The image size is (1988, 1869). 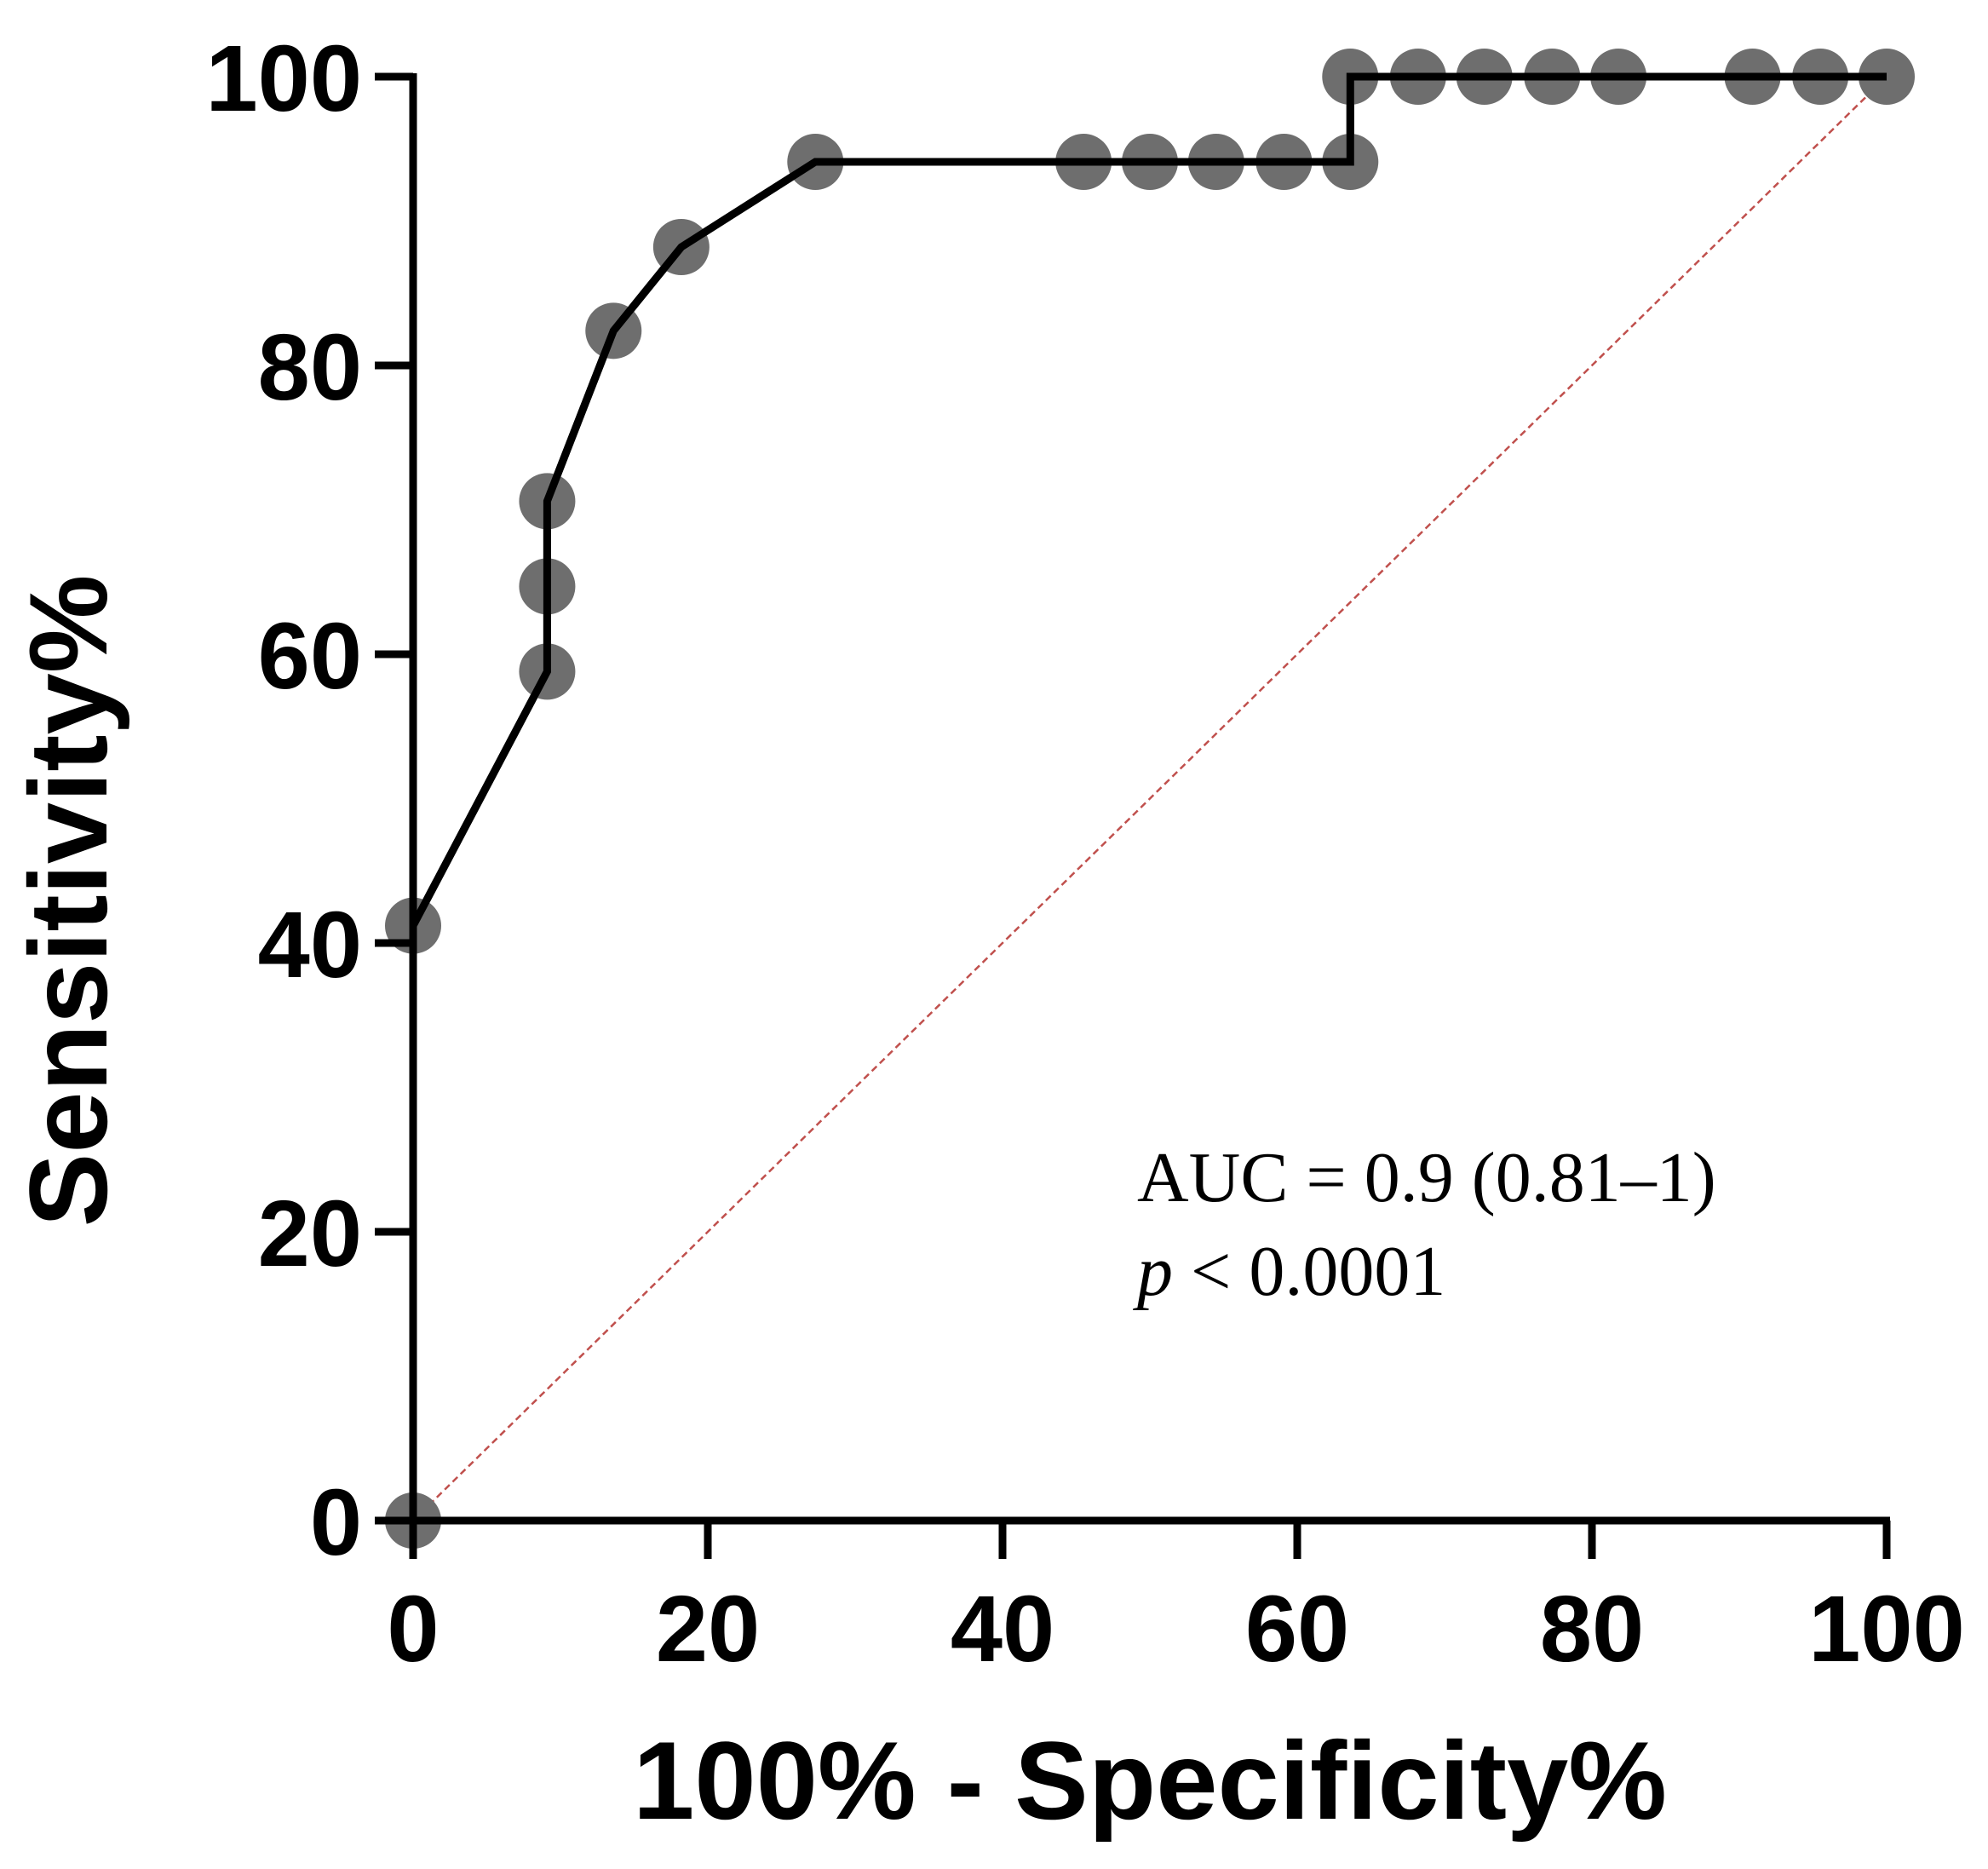 What do you see at coordinates (310, 1234) in the screenshot?
I see `y-tick-label: 20` at bounding box center [310, 1234].